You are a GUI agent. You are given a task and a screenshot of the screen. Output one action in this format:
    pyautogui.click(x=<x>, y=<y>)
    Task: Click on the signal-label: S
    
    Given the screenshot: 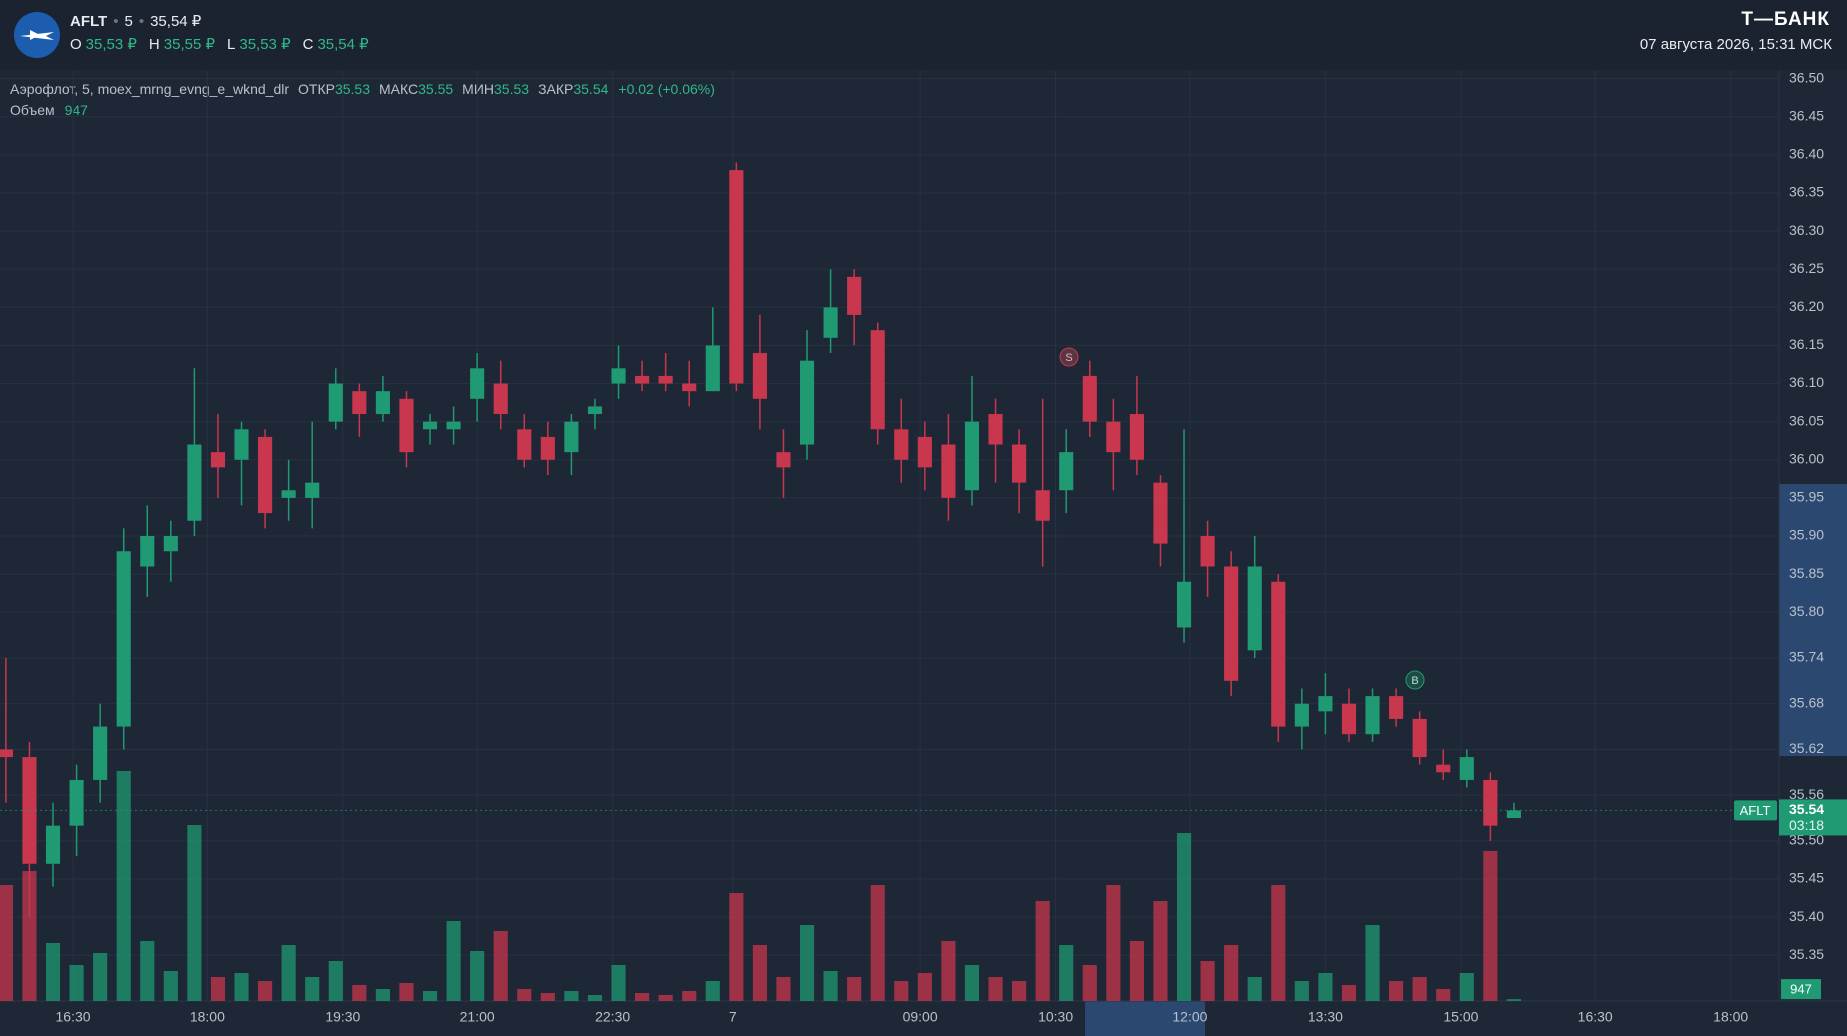 What is the action you would take?
    pyautogui.click(x=1068, y=358)
    